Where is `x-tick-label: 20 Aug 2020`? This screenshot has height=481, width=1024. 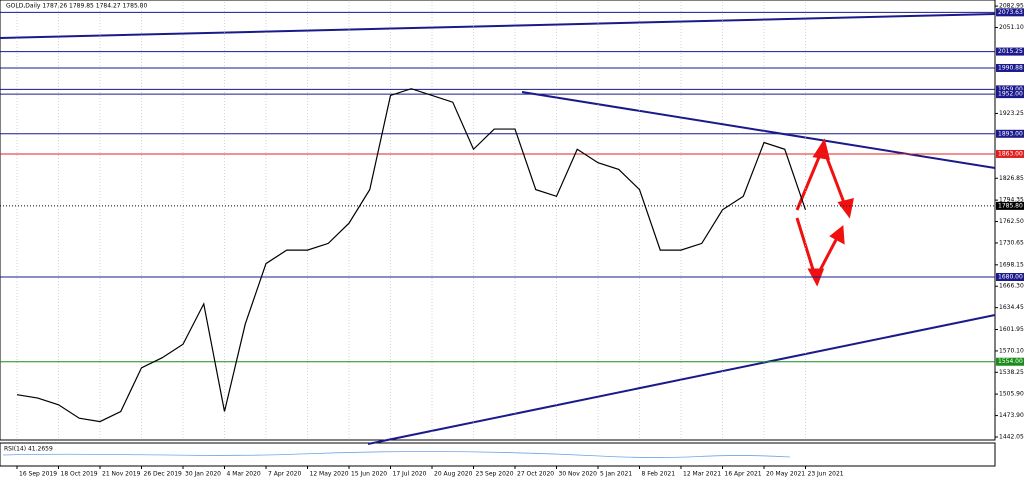 x-tick-label: 20 Aug 2020 is located at coordinates (453, 474).